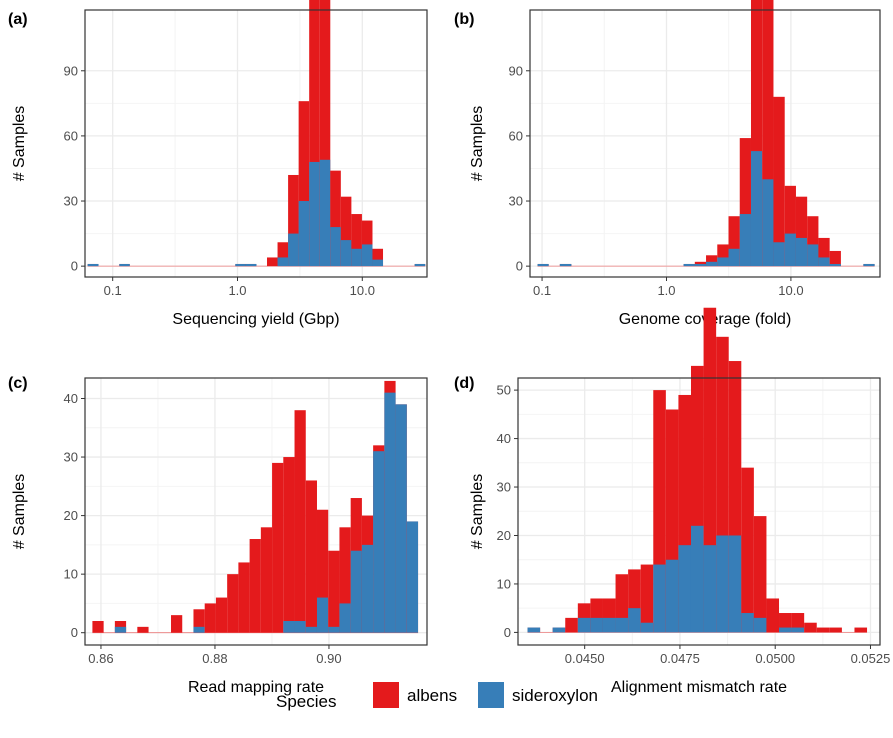 This screenshot has width=893, height=738. I want to click on x-axis-label: Sequencing yield (Gbp), so click(255, 319).